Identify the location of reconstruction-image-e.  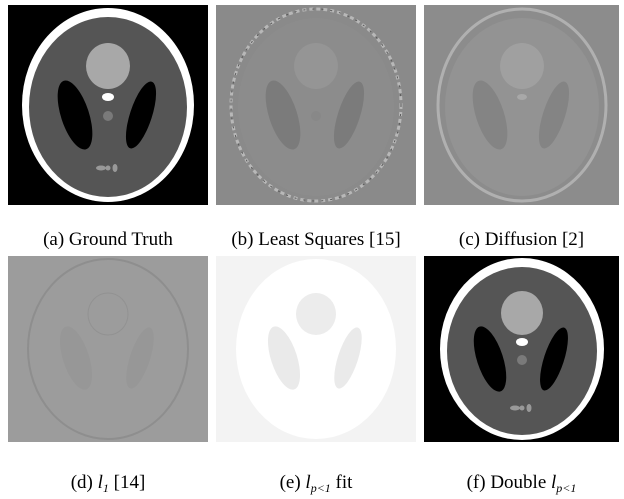
(316, 349).